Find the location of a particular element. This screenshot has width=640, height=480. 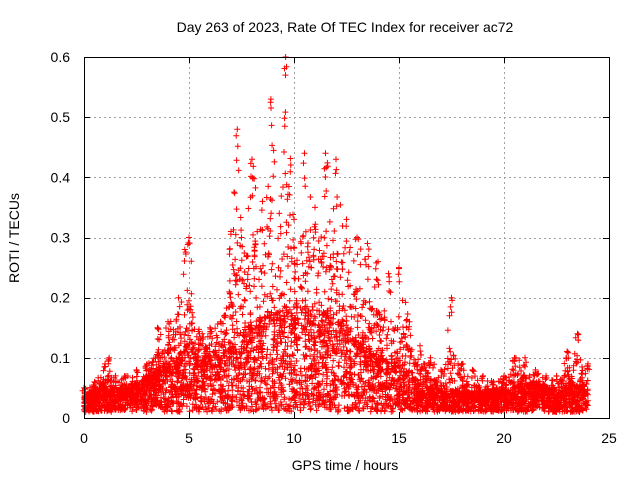

y-tick-label: 0.6 is located at coordinates (61, 57).